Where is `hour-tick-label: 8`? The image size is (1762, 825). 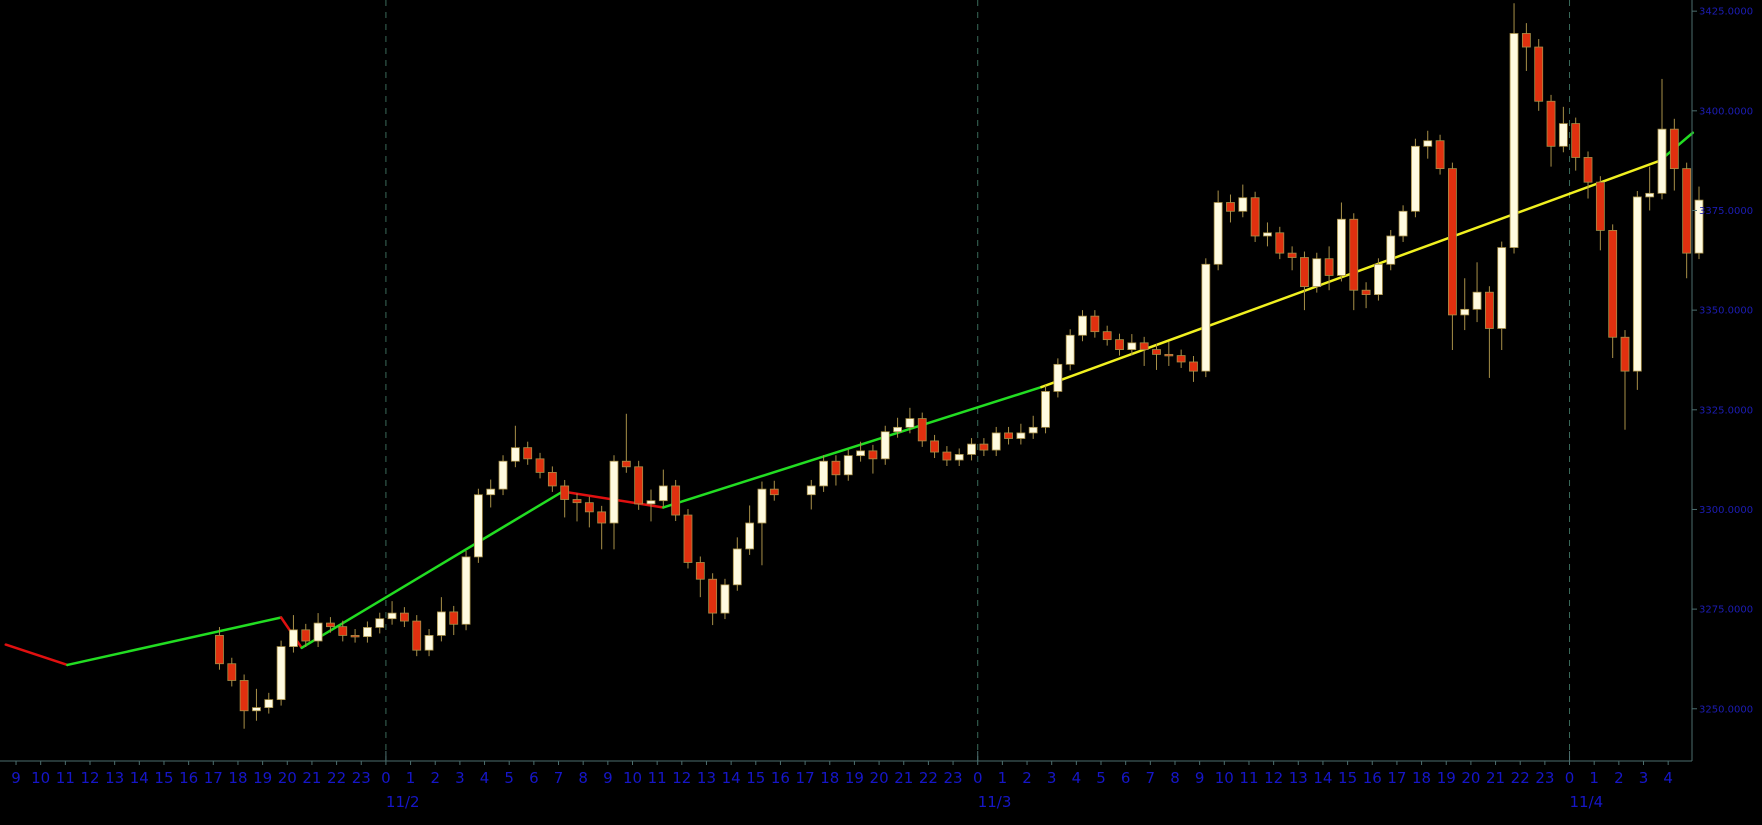 hour-tick-label: 8 is located at coordinates (583, 778).